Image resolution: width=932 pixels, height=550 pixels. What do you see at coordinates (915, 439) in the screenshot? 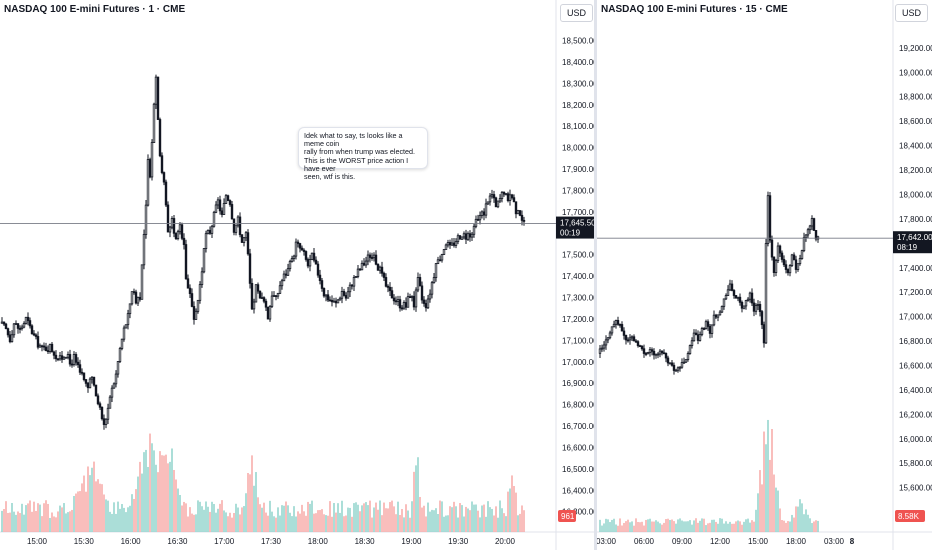
I see `price-tick-label: 16,000.00` at bounding box center [915, 439].